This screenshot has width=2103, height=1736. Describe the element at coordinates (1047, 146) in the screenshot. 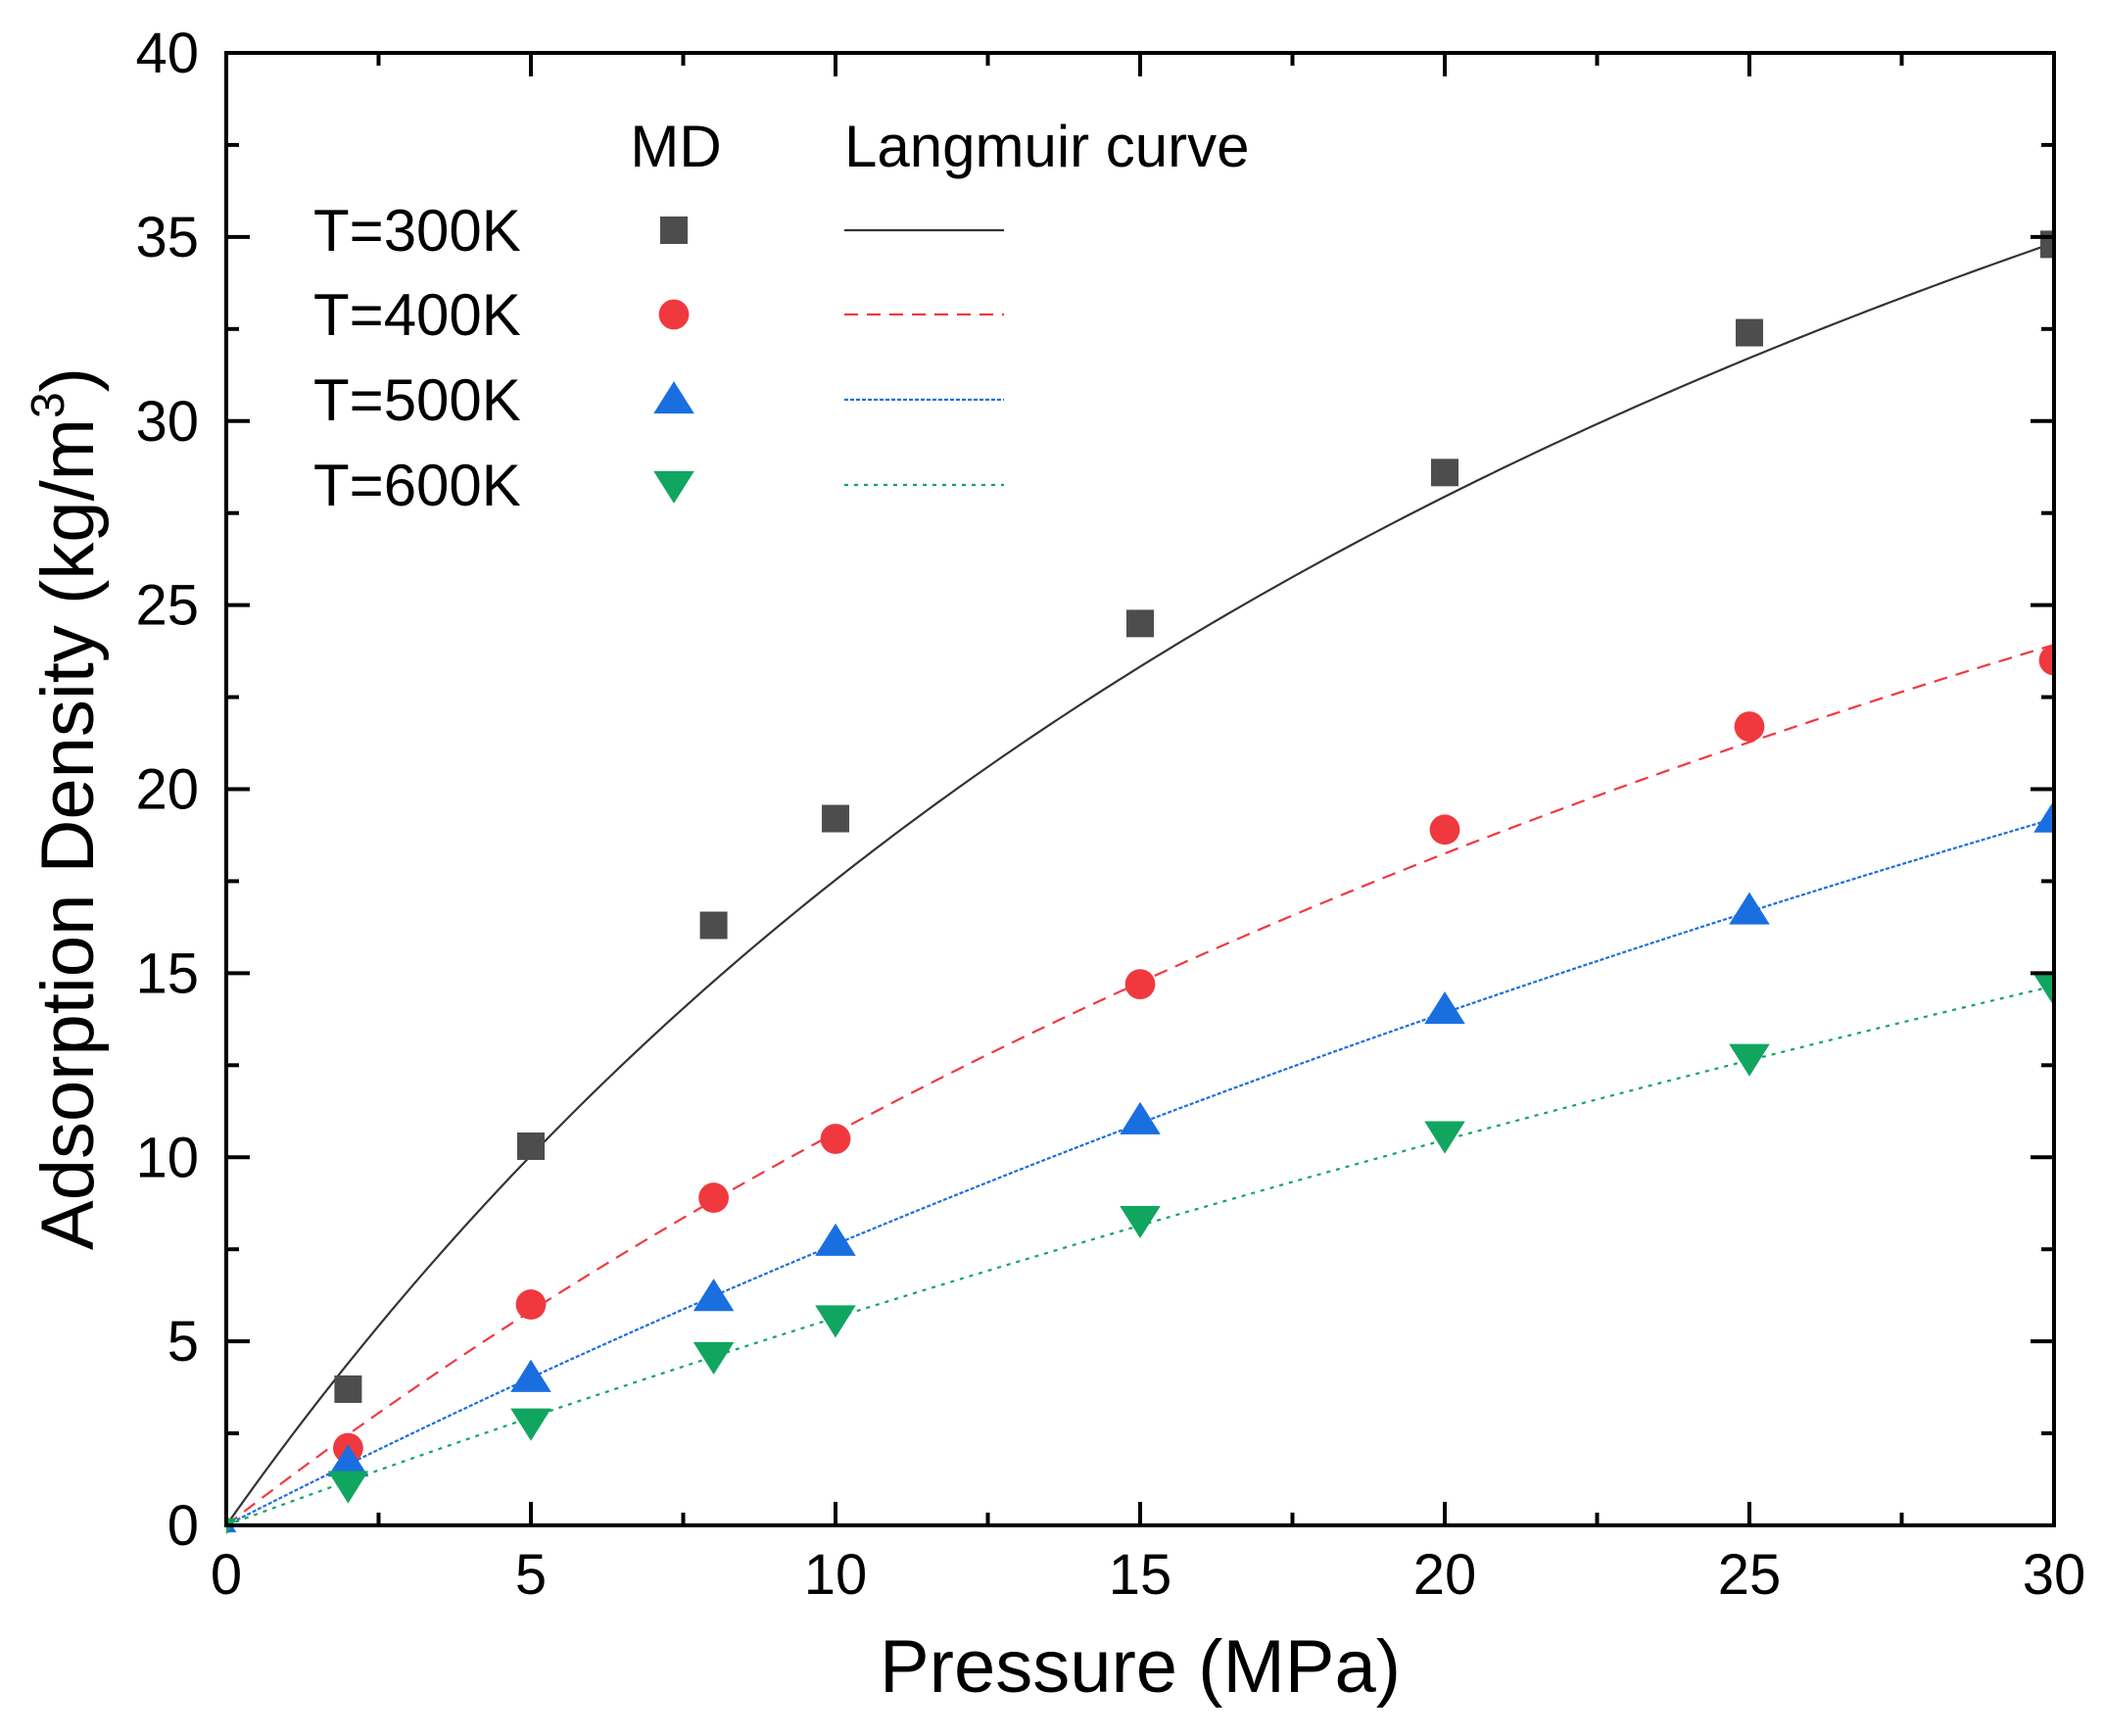

I see `legend-curve-header: Langmuir curve` at that location.